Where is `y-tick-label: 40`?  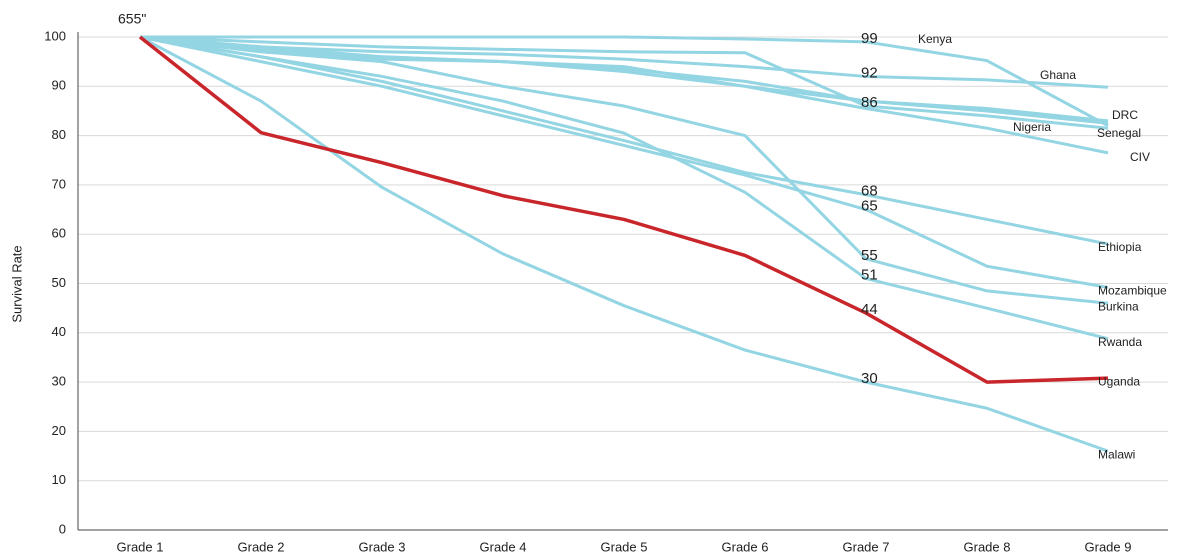
y-tick-label: 40 is located at coordinates (59, 331).